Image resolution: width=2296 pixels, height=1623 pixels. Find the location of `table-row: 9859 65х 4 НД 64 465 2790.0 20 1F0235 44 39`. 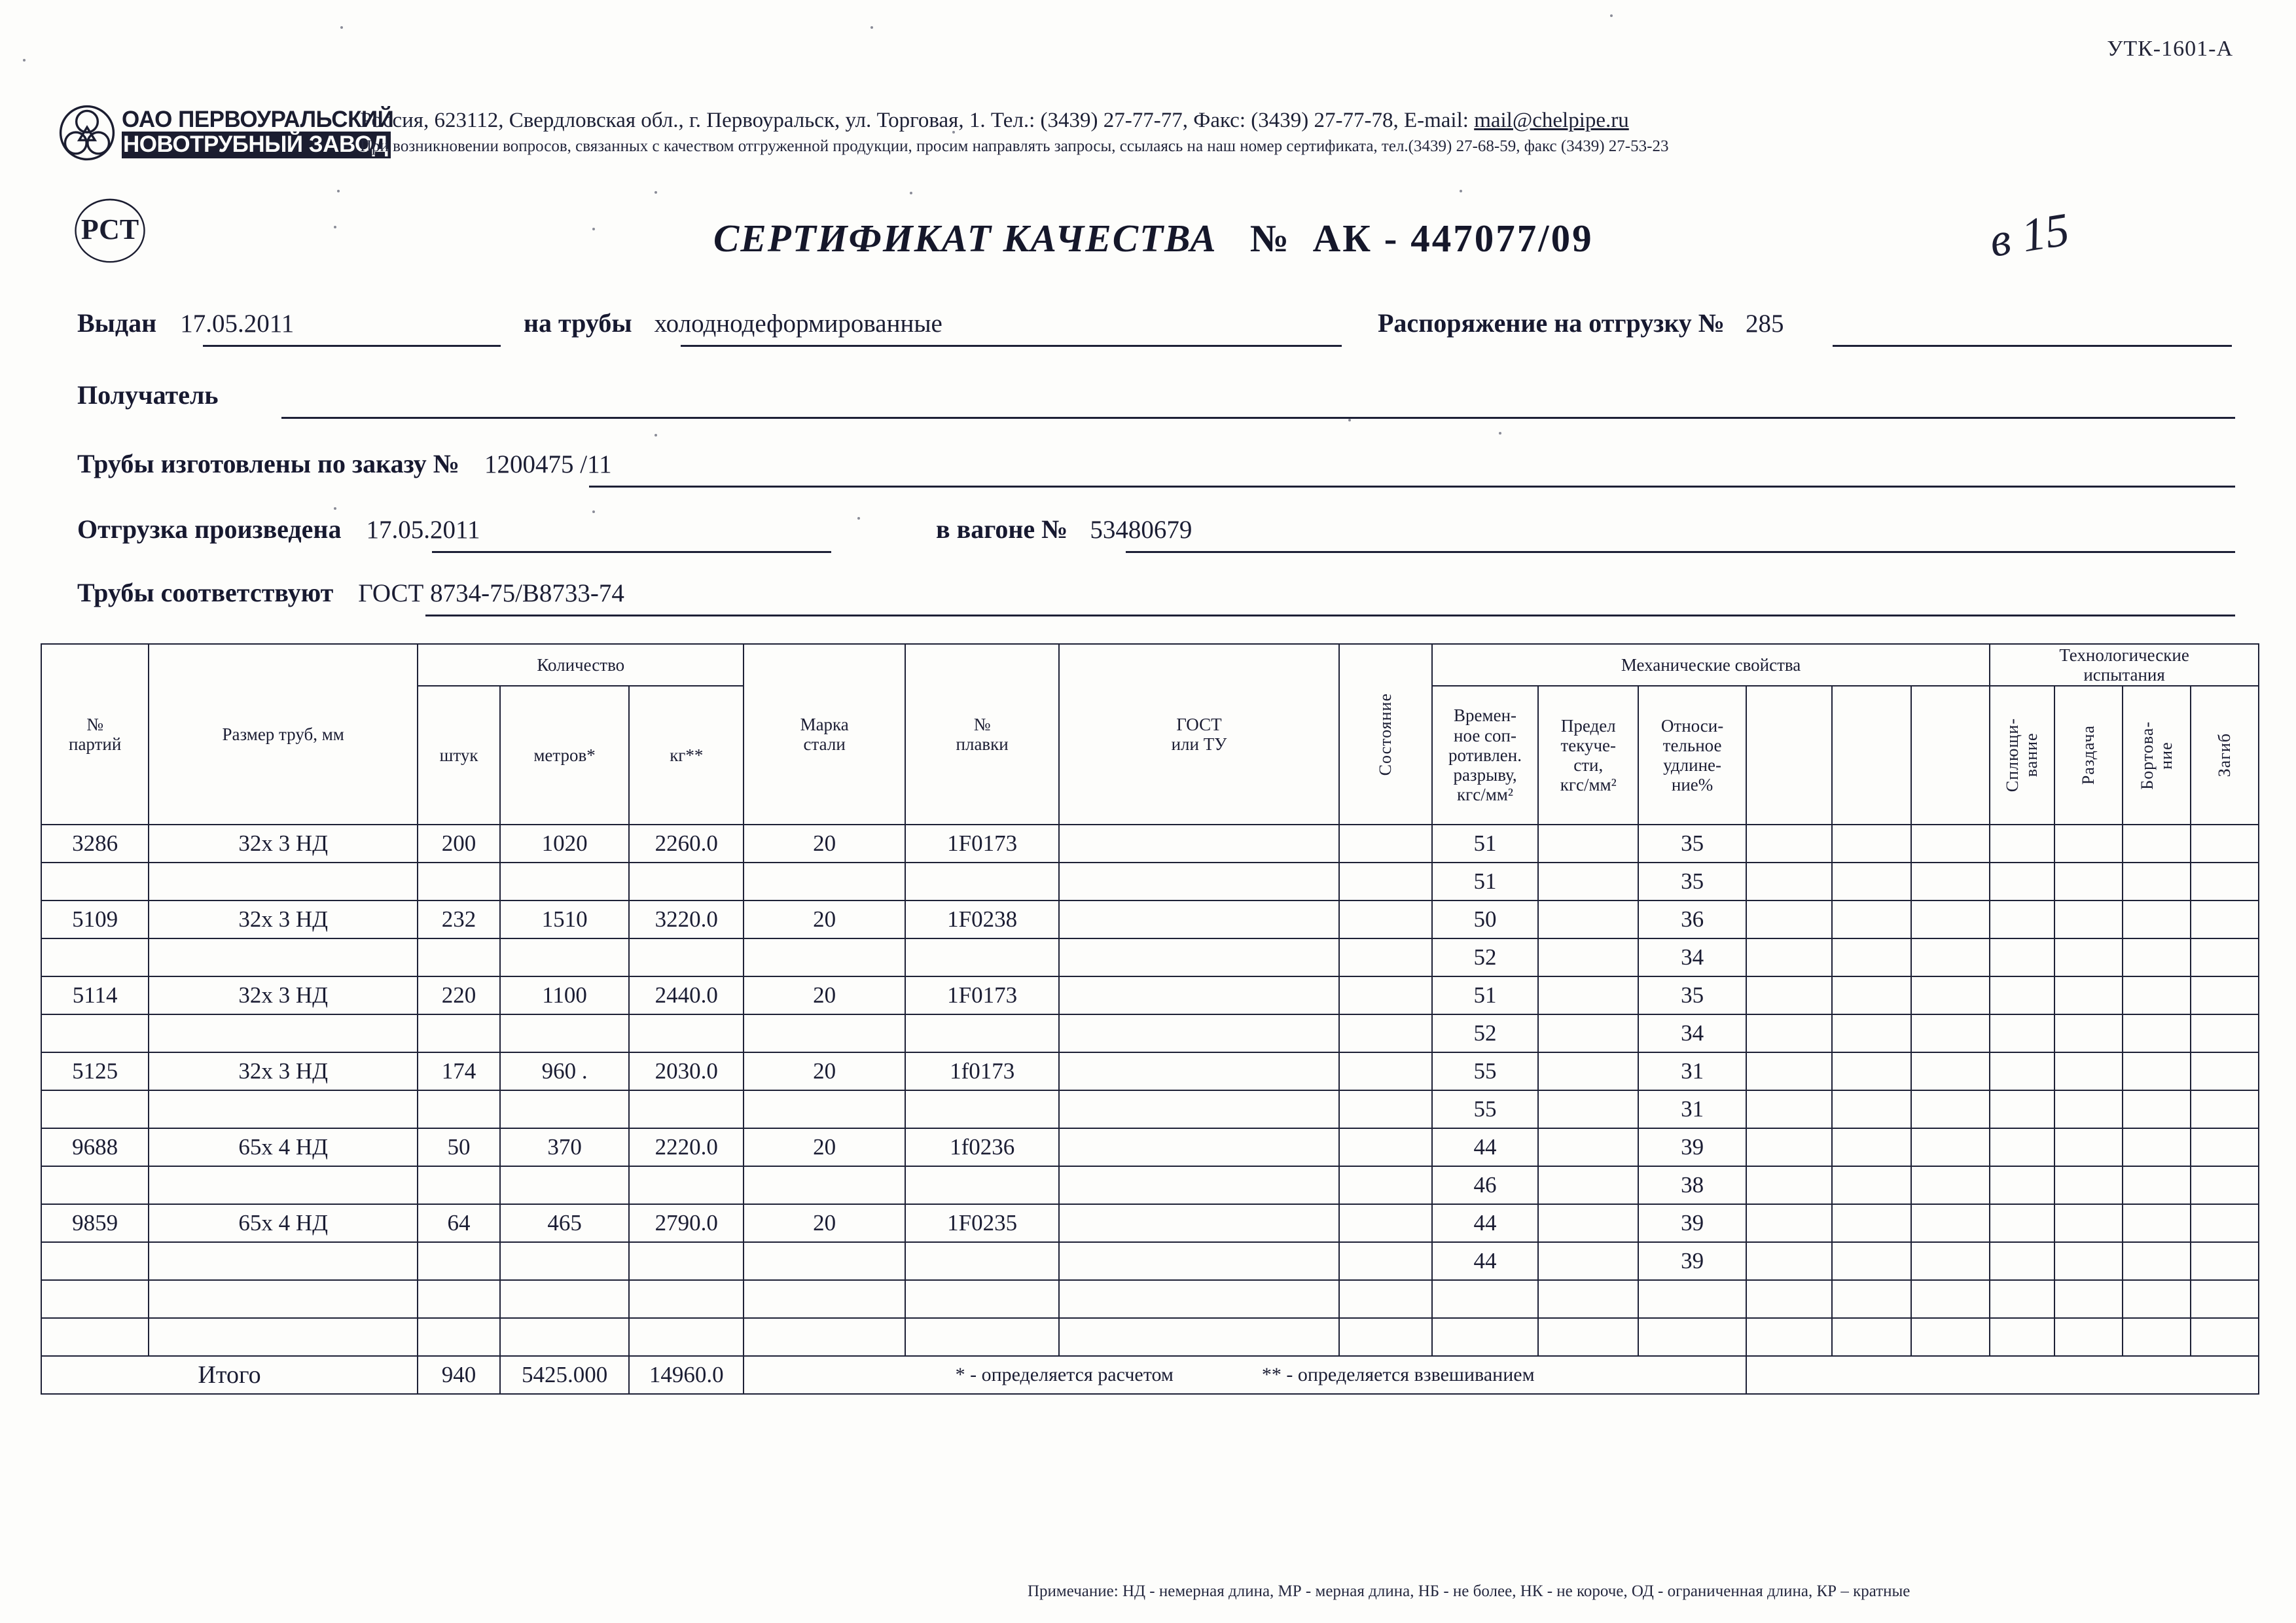

table-row: 9859 65х 4 НД 64 465 2790.0 20 1F0235 44 39 is located at coordinates (1150, 1223).